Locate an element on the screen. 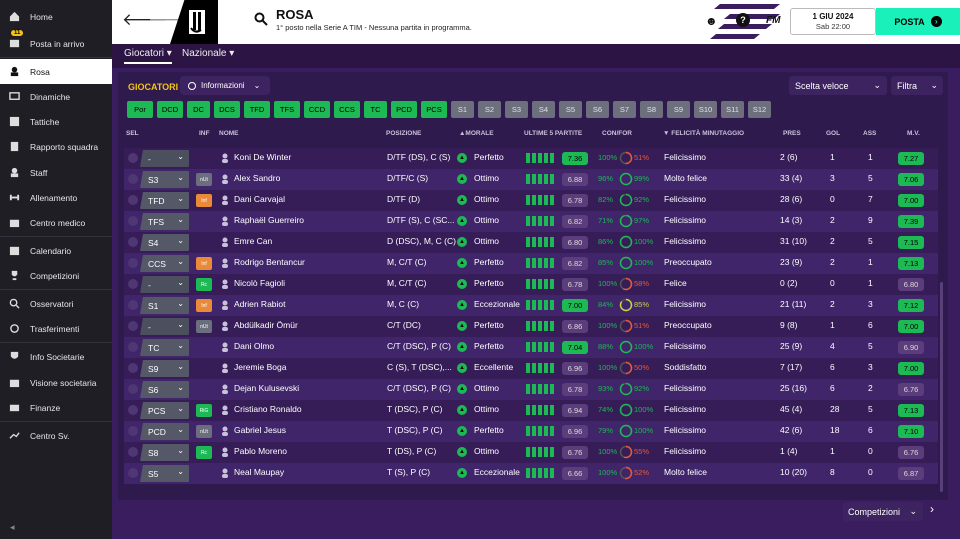 Image resolution: width=960 pixels, height=539 pixels. user-icon: ☻ is located at coordinates (711, 21).